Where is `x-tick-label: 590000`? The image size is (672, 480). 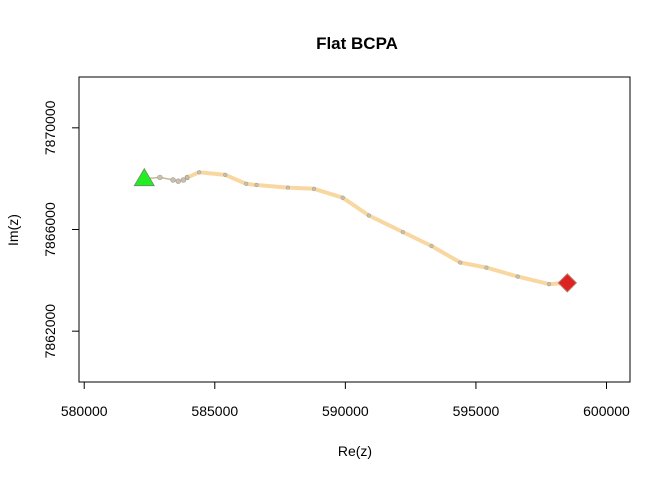
x-tick-label: 590000 is located at coordinates (345, 411).